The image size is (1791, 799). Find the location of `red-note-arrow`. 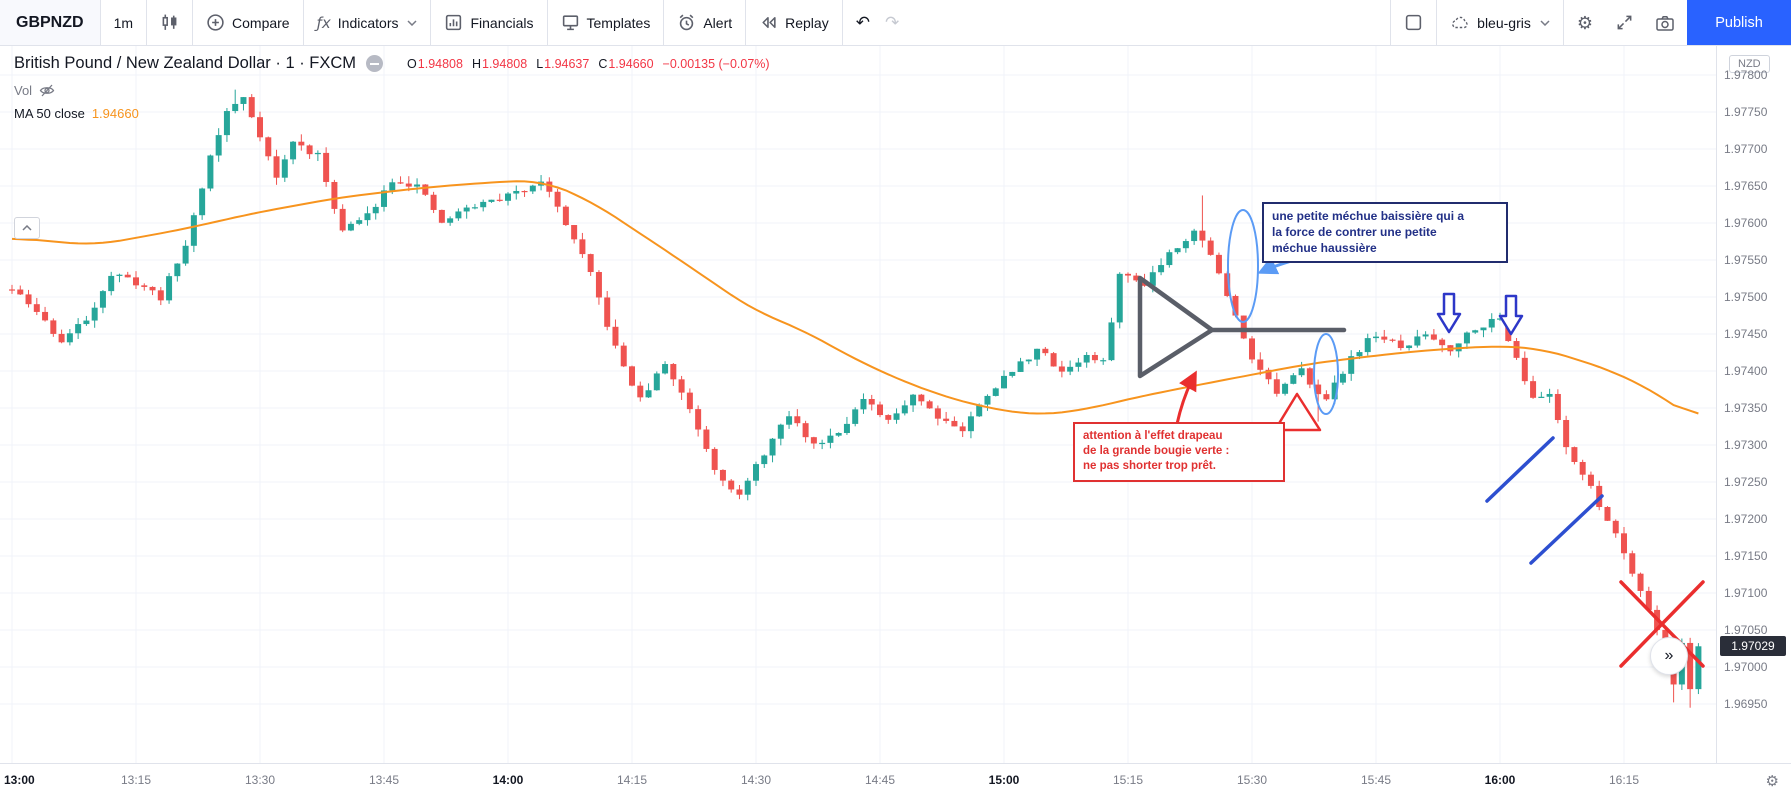

red-note-arrow is located at coordinates (1186, 397).